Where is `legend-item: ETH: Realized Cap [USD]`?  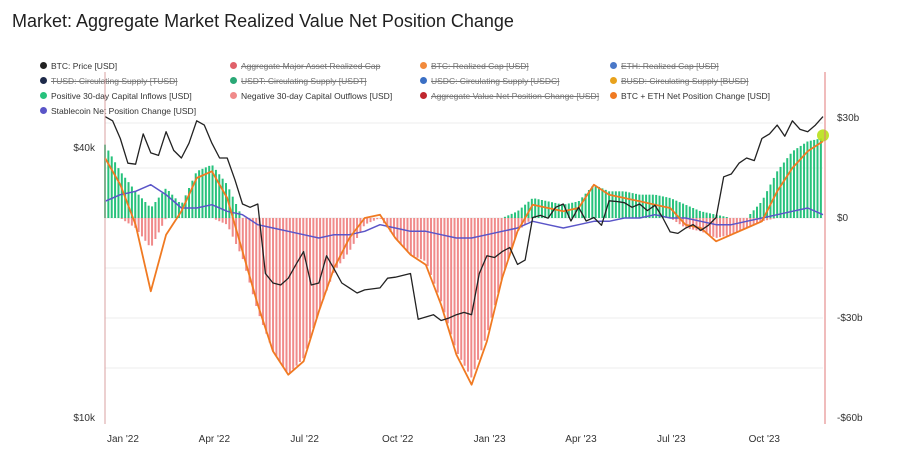 legend-item: ETH: Realized Cap [USD] is located at coordinates (705, 66).